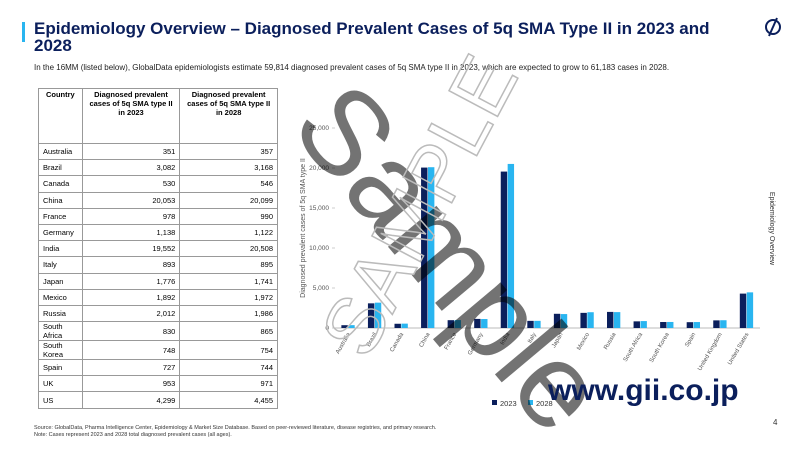 The height and width of the screenshot is (450, 800). What do you see at coordinates (690, 340) in the screenshot?
I see `x-tick-label: Spain` at bounding box center [690, 340].